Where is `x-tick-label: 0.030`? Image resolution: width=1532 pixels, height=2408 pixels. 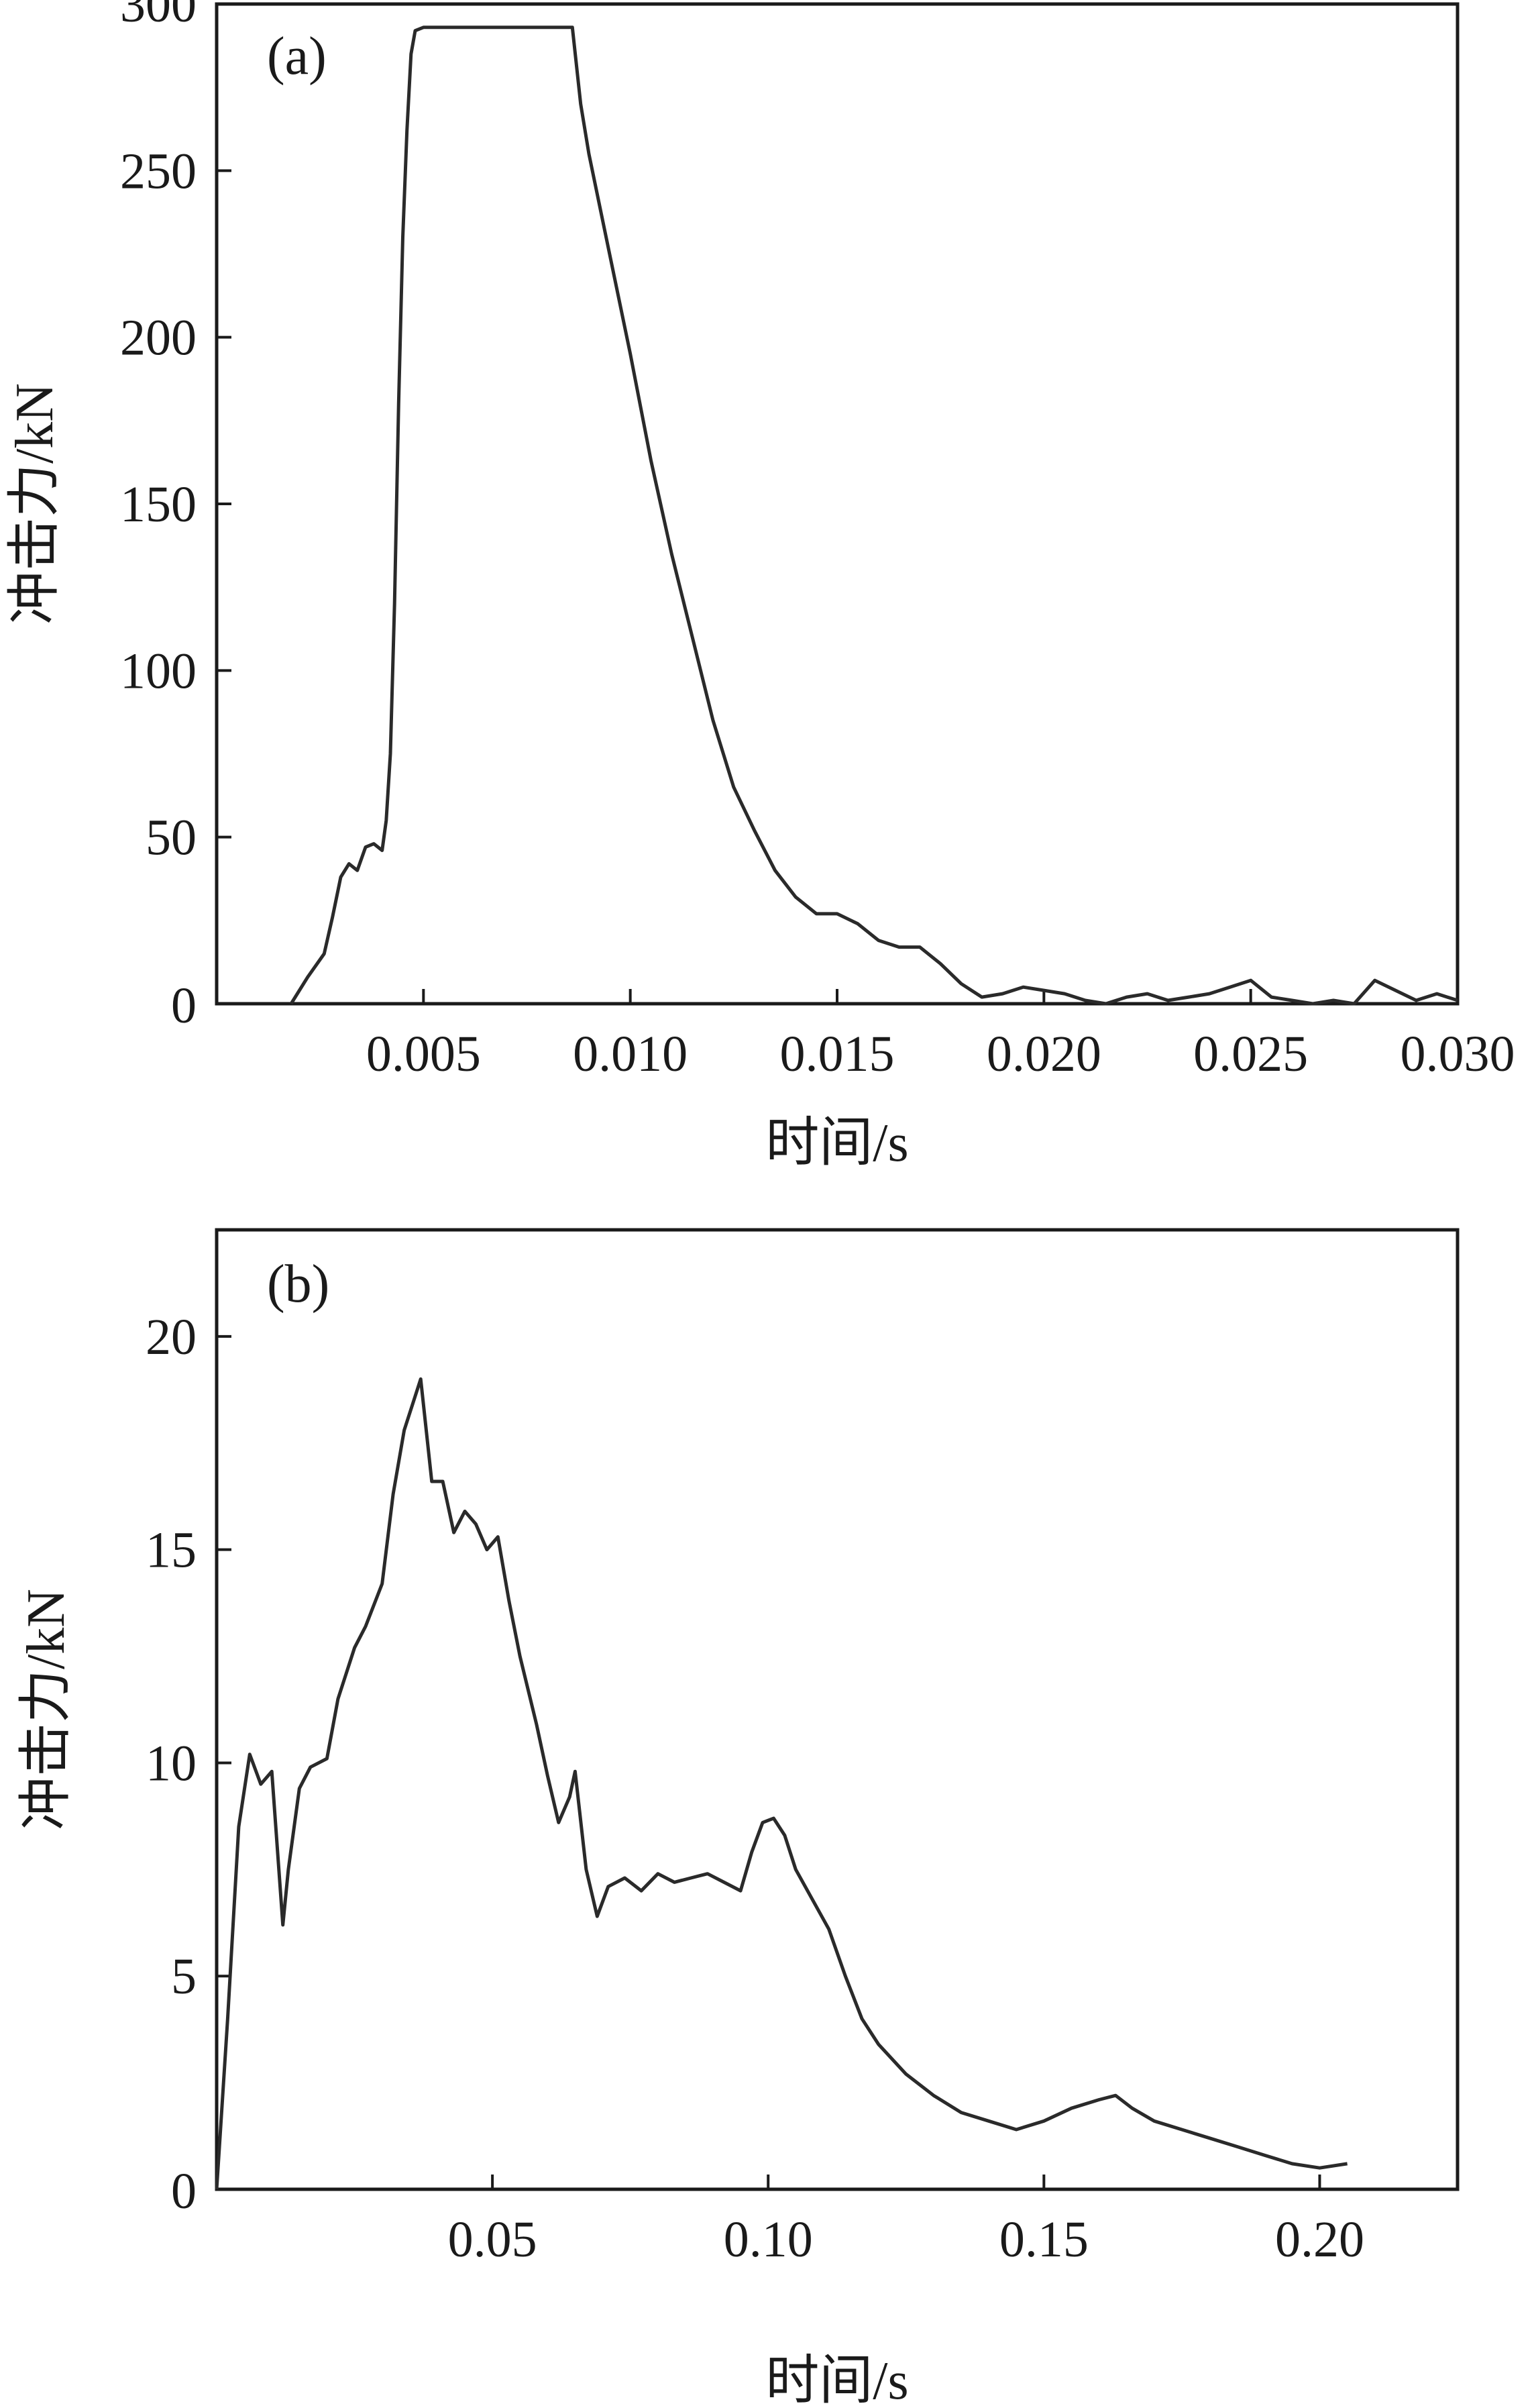 x-tick-label: 0.030 is located at coordinates (1458, 1054).